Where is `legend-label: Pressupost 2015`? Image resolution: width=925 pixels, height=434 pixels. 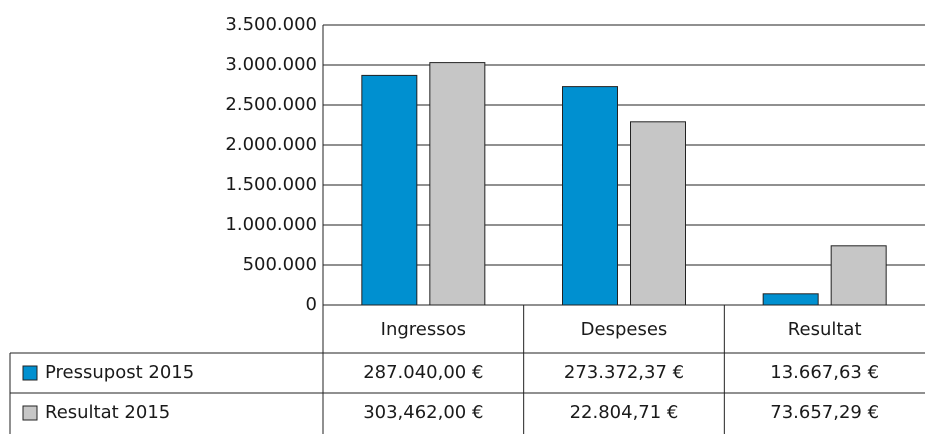
legend-label: Pressupost 2015 is located at coordinates (119, 372).